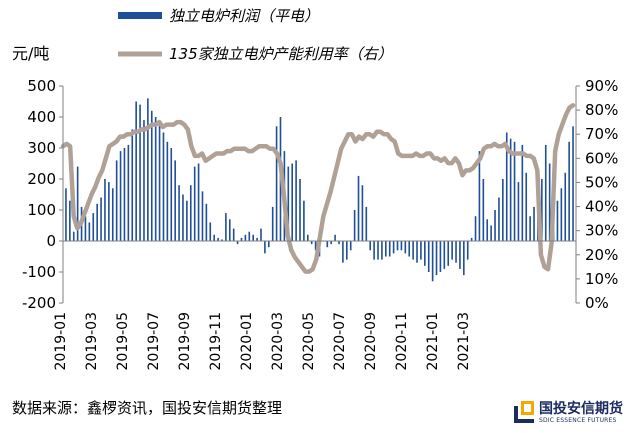 This screenshot has width=633, height=433. Describe the element at coordinates (601, 86) in the screenshot. I see `right-tick-label: 90%` at that location.